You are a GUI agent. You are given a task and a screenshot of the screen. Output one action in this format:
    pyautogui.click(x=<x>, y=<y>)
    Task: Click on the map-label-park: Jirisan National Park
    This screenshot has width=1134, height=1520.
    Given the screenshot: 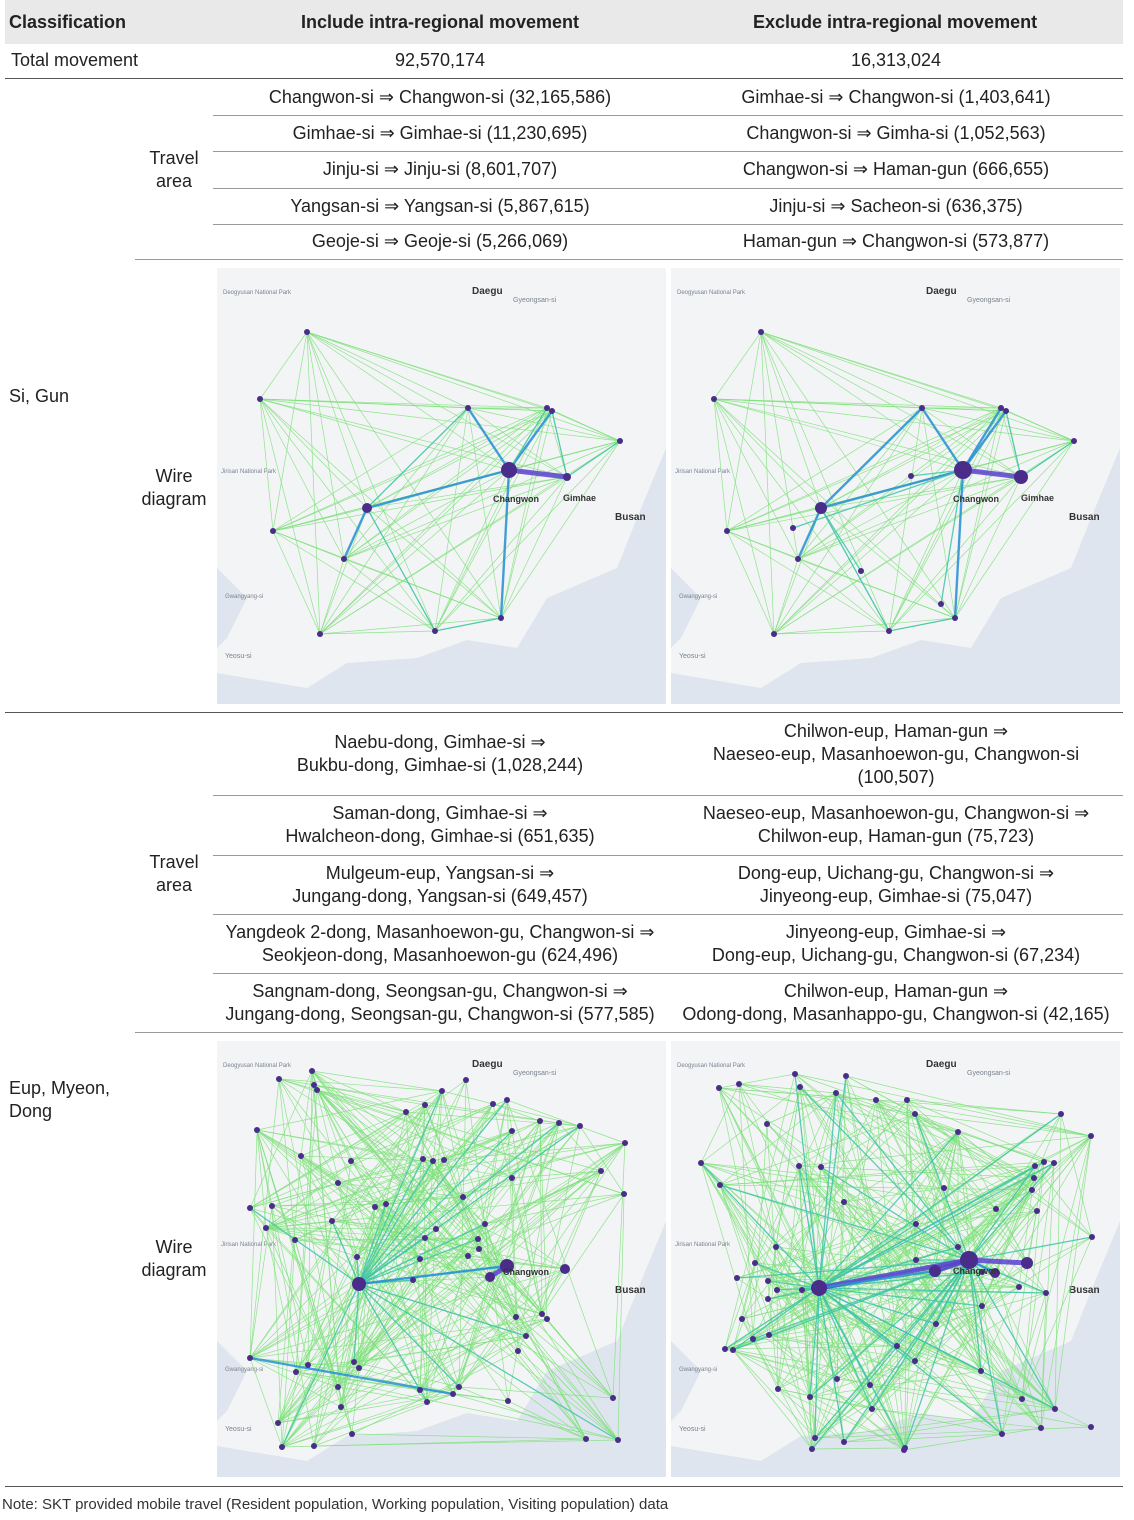 What is the action you would take?
    pyautogui.click(x=703, y=1245)
    